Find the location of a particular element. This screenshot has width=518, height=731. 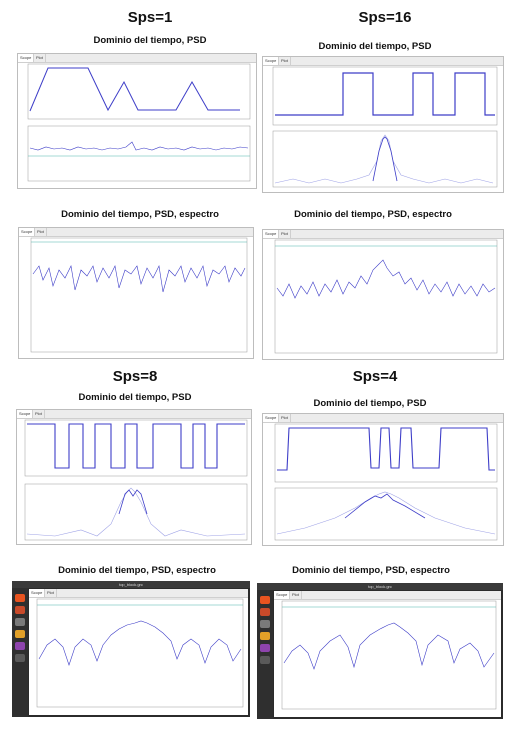

ubuntu-window-sps4-spectrum: top_block.grc Scope Plot is located at coordinates (380, 651).